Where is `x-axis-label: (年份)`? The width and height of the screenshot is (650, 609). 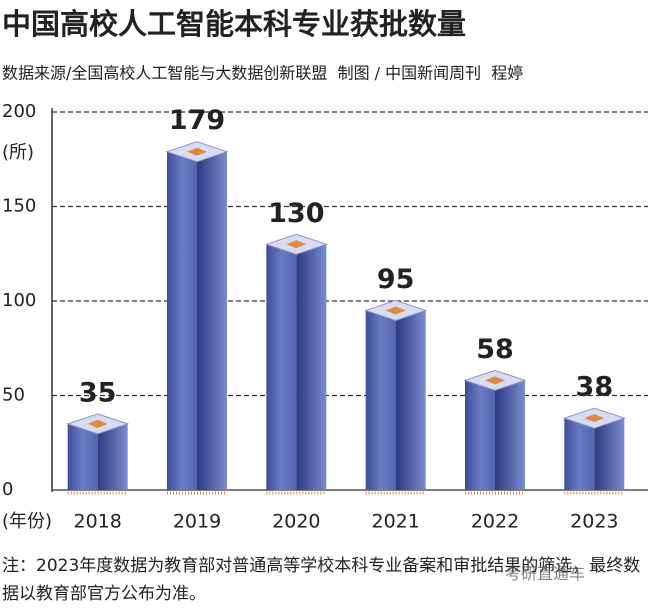 x-axis-label: (年份) is located at coordinates (27, 521).